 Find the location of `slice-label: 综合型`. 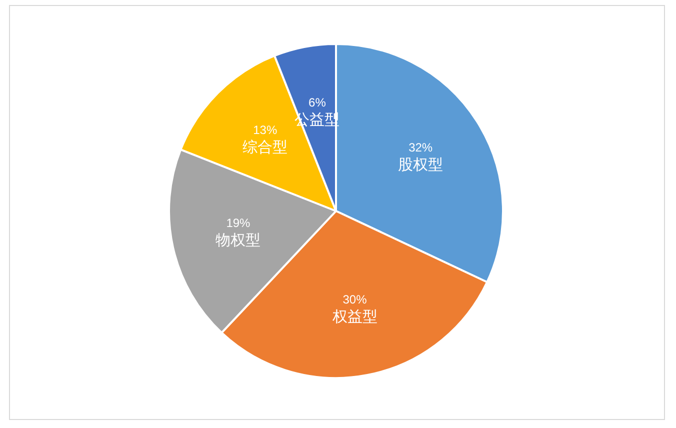

slice-label: 综合型 is located at coordinates (265, 147).